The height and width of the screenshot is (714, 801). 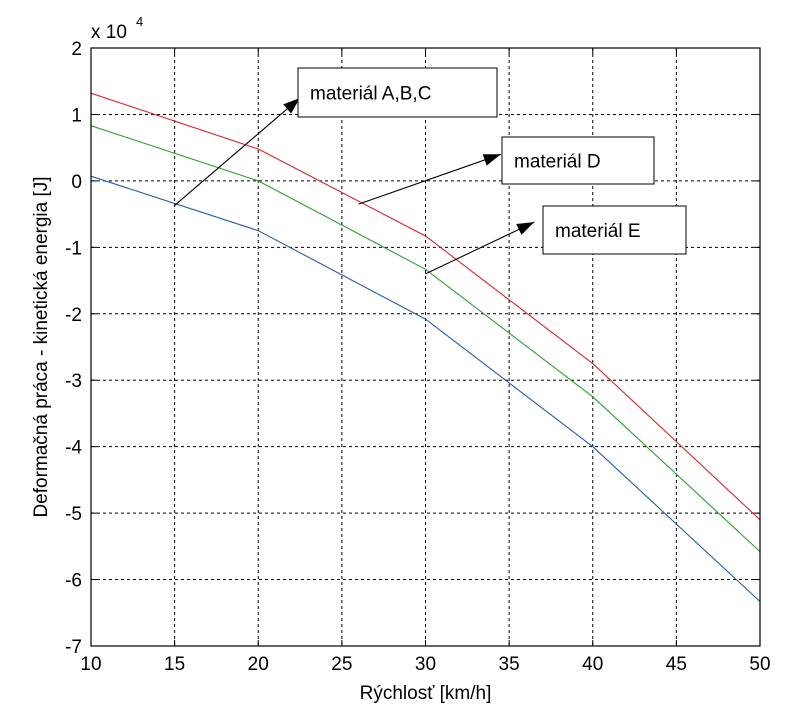 I want to click on y-tick-label: 2, so click(x=76, y=49).